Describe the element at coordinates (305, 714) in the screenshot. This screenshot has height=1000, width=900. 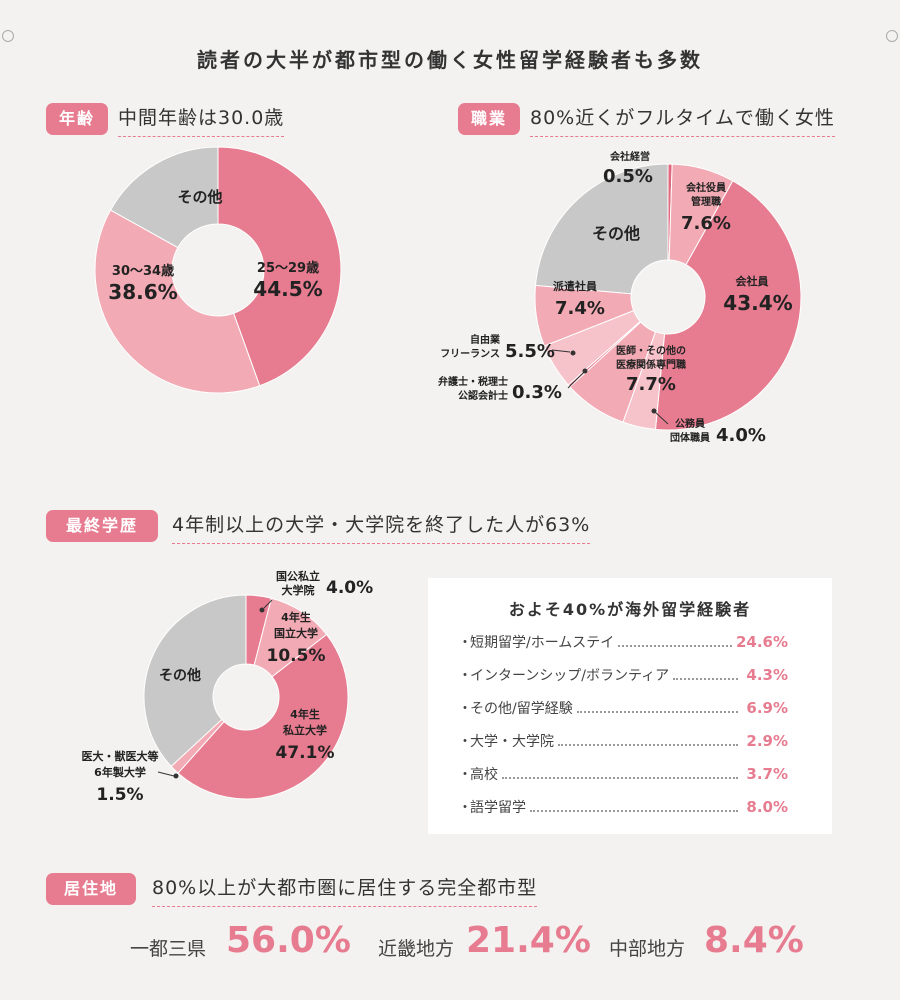
I see `edu-label-private-1: 4年生` at that location.